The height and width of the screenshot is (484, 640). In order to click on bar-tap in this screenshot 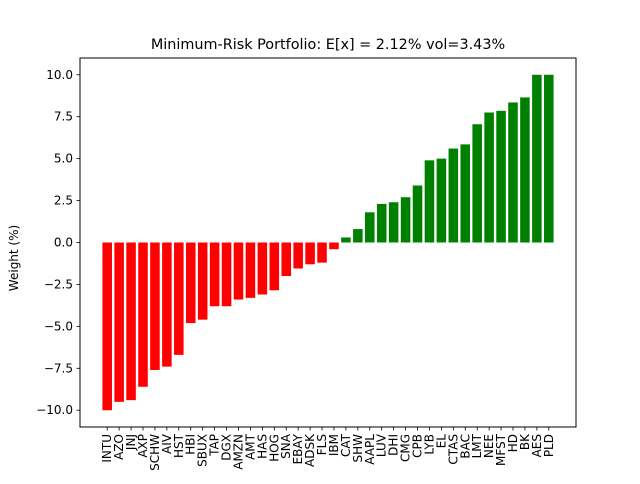, I will do `click(214, 274)`.